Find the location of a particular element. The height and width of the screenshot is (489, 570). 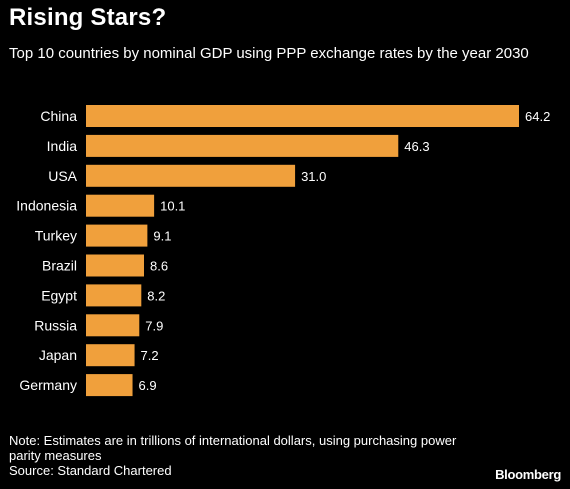

category-label: Brazil is located at coordinates (59, 266).